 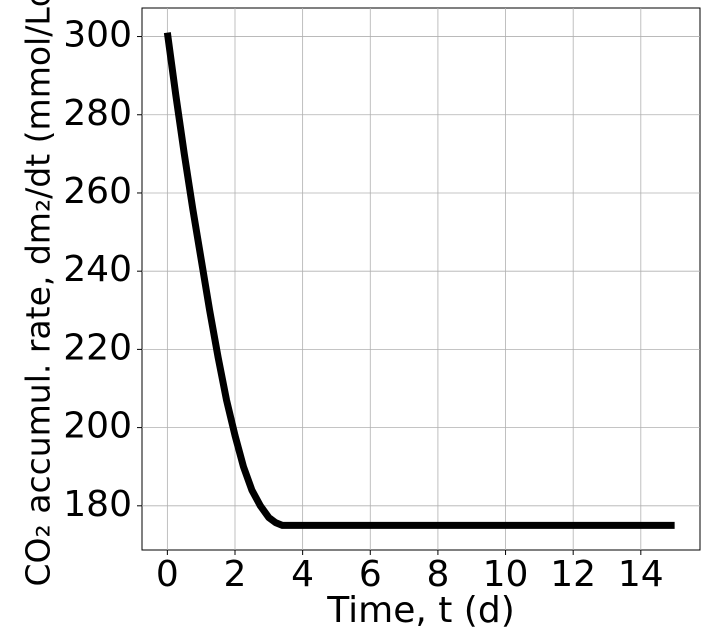 What do you see at coordinates (235, 574) in the screenshot?
I see `x-tick-label: 2` at bounding box center [235, 574].